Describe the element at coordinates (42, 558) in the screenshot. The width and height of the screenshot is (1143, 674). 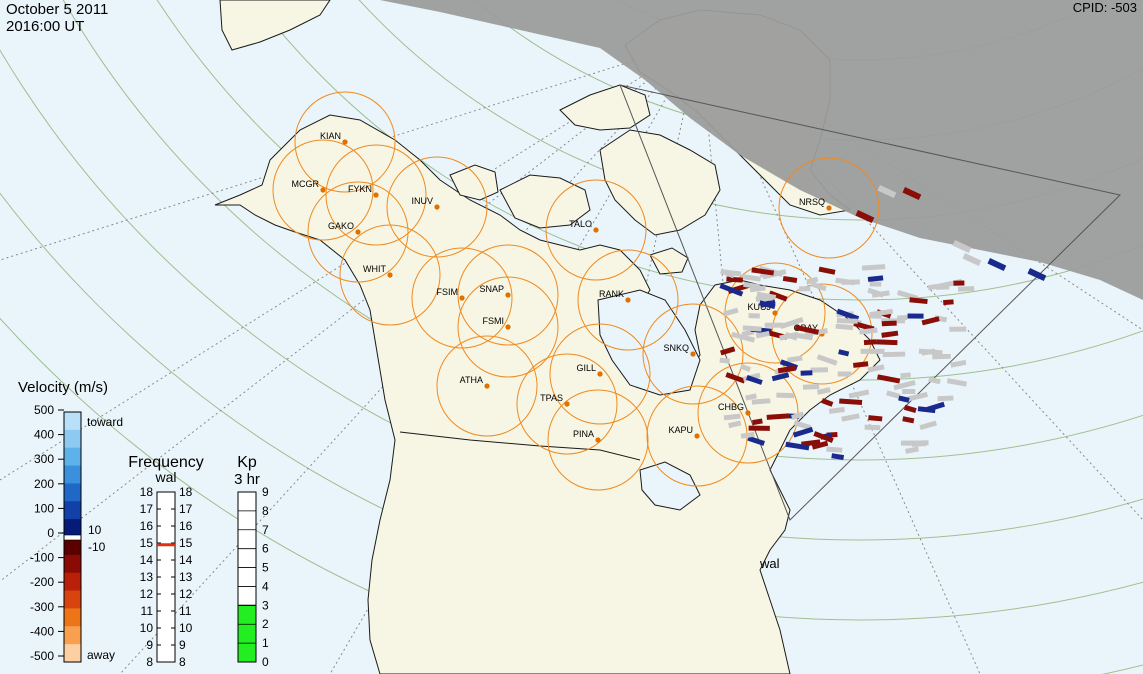
I see `velocity-tick: -100` at that location.